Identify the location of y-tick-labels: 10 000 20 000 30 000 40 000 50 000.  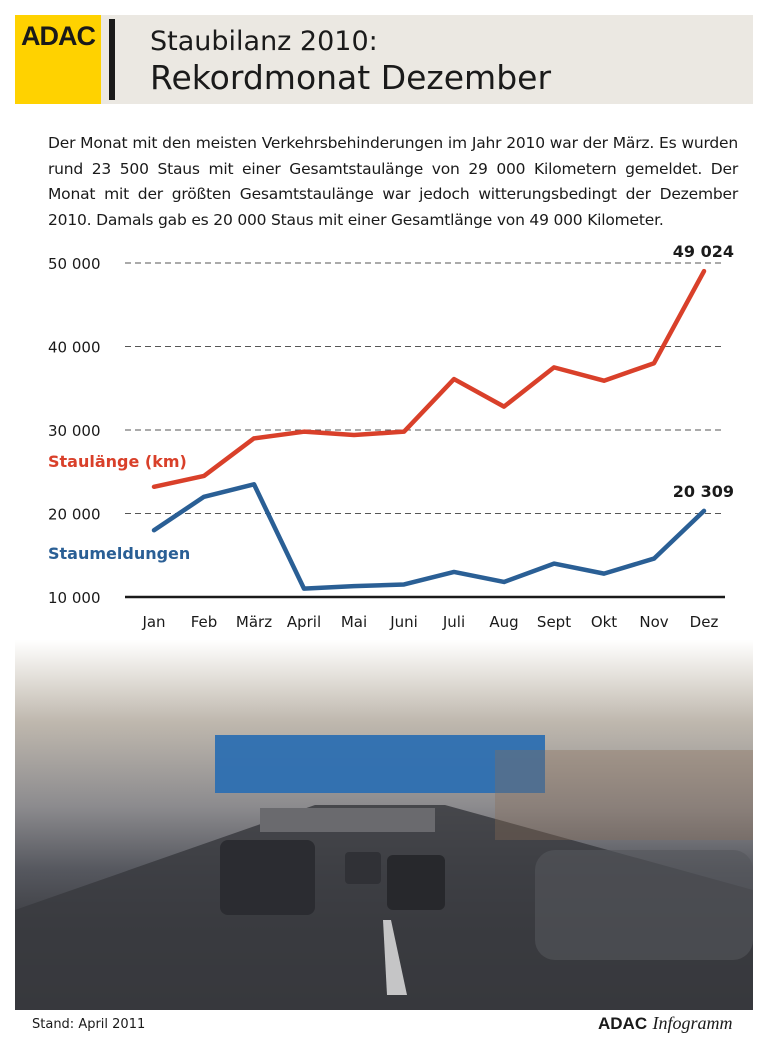
(74, 431).